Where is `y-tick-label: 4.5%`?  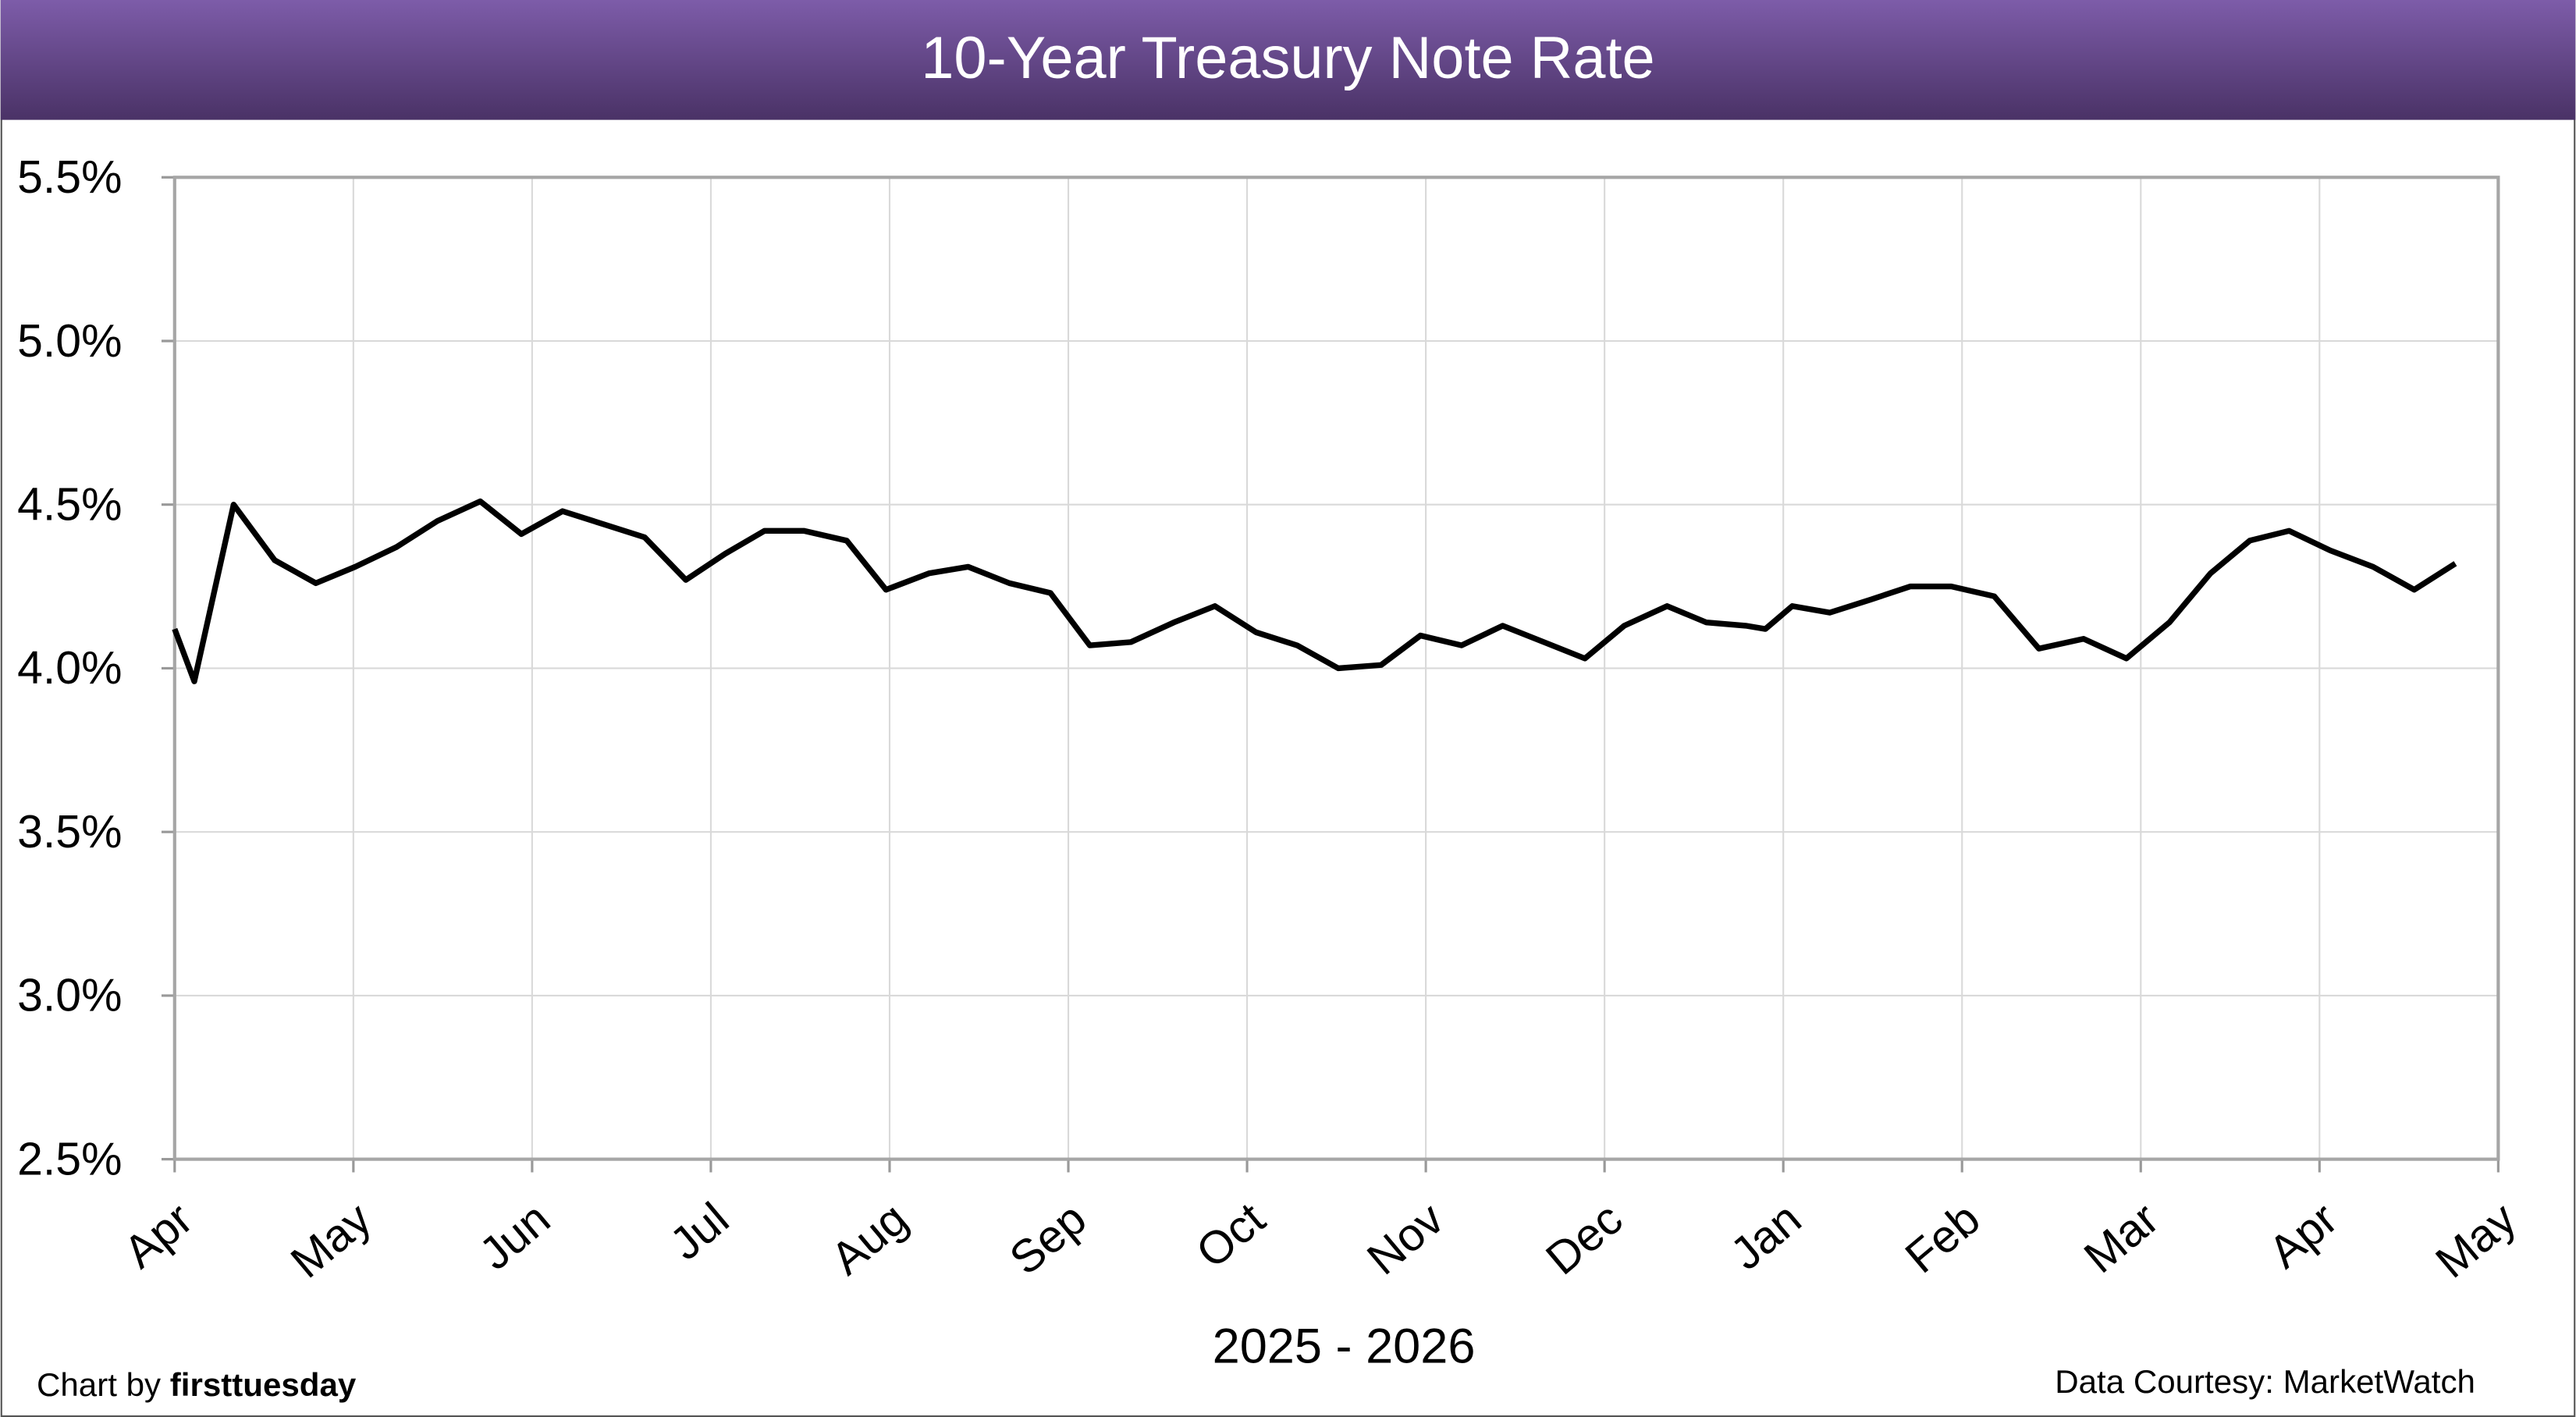 y-tick-label: 4.5% is located at coordinates (69, 505).